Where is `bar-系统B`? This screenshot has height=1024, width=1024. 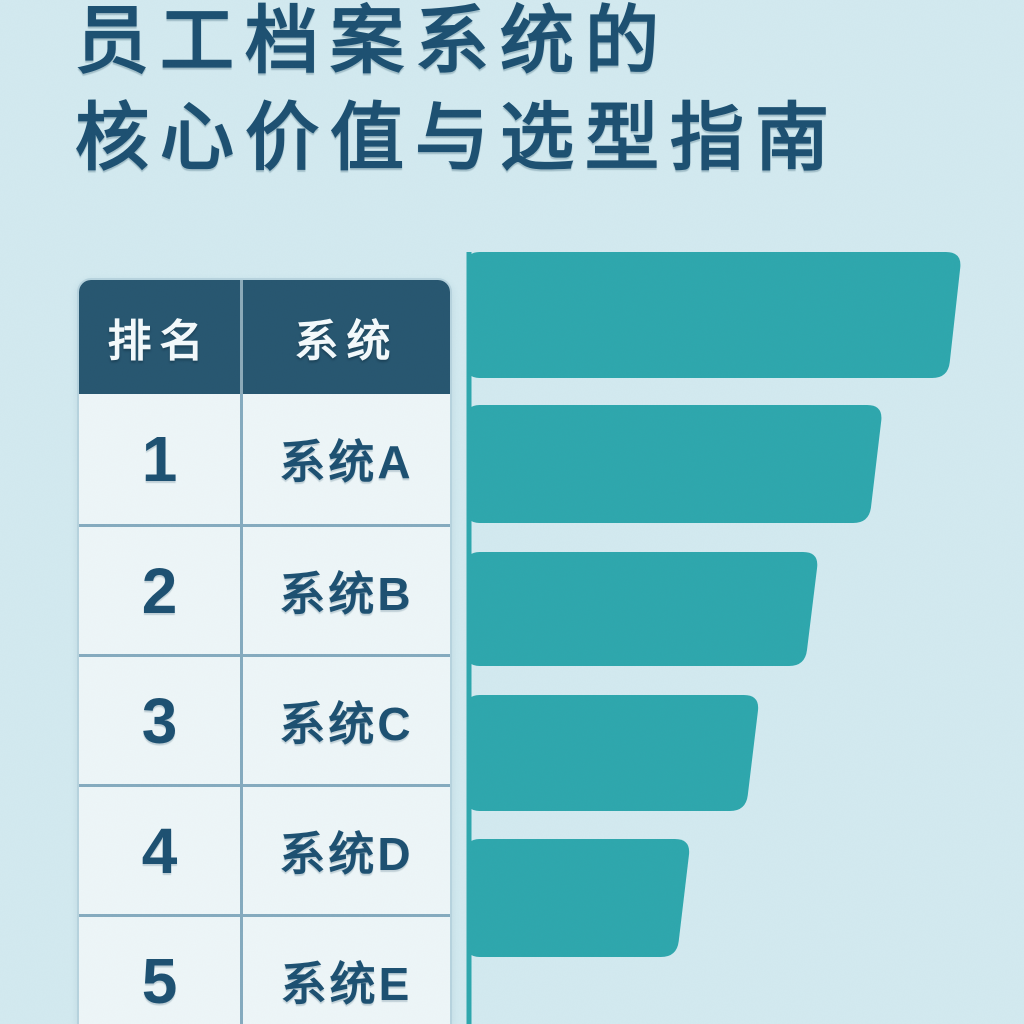
bar-系统B is located at coordinates (674, 464).